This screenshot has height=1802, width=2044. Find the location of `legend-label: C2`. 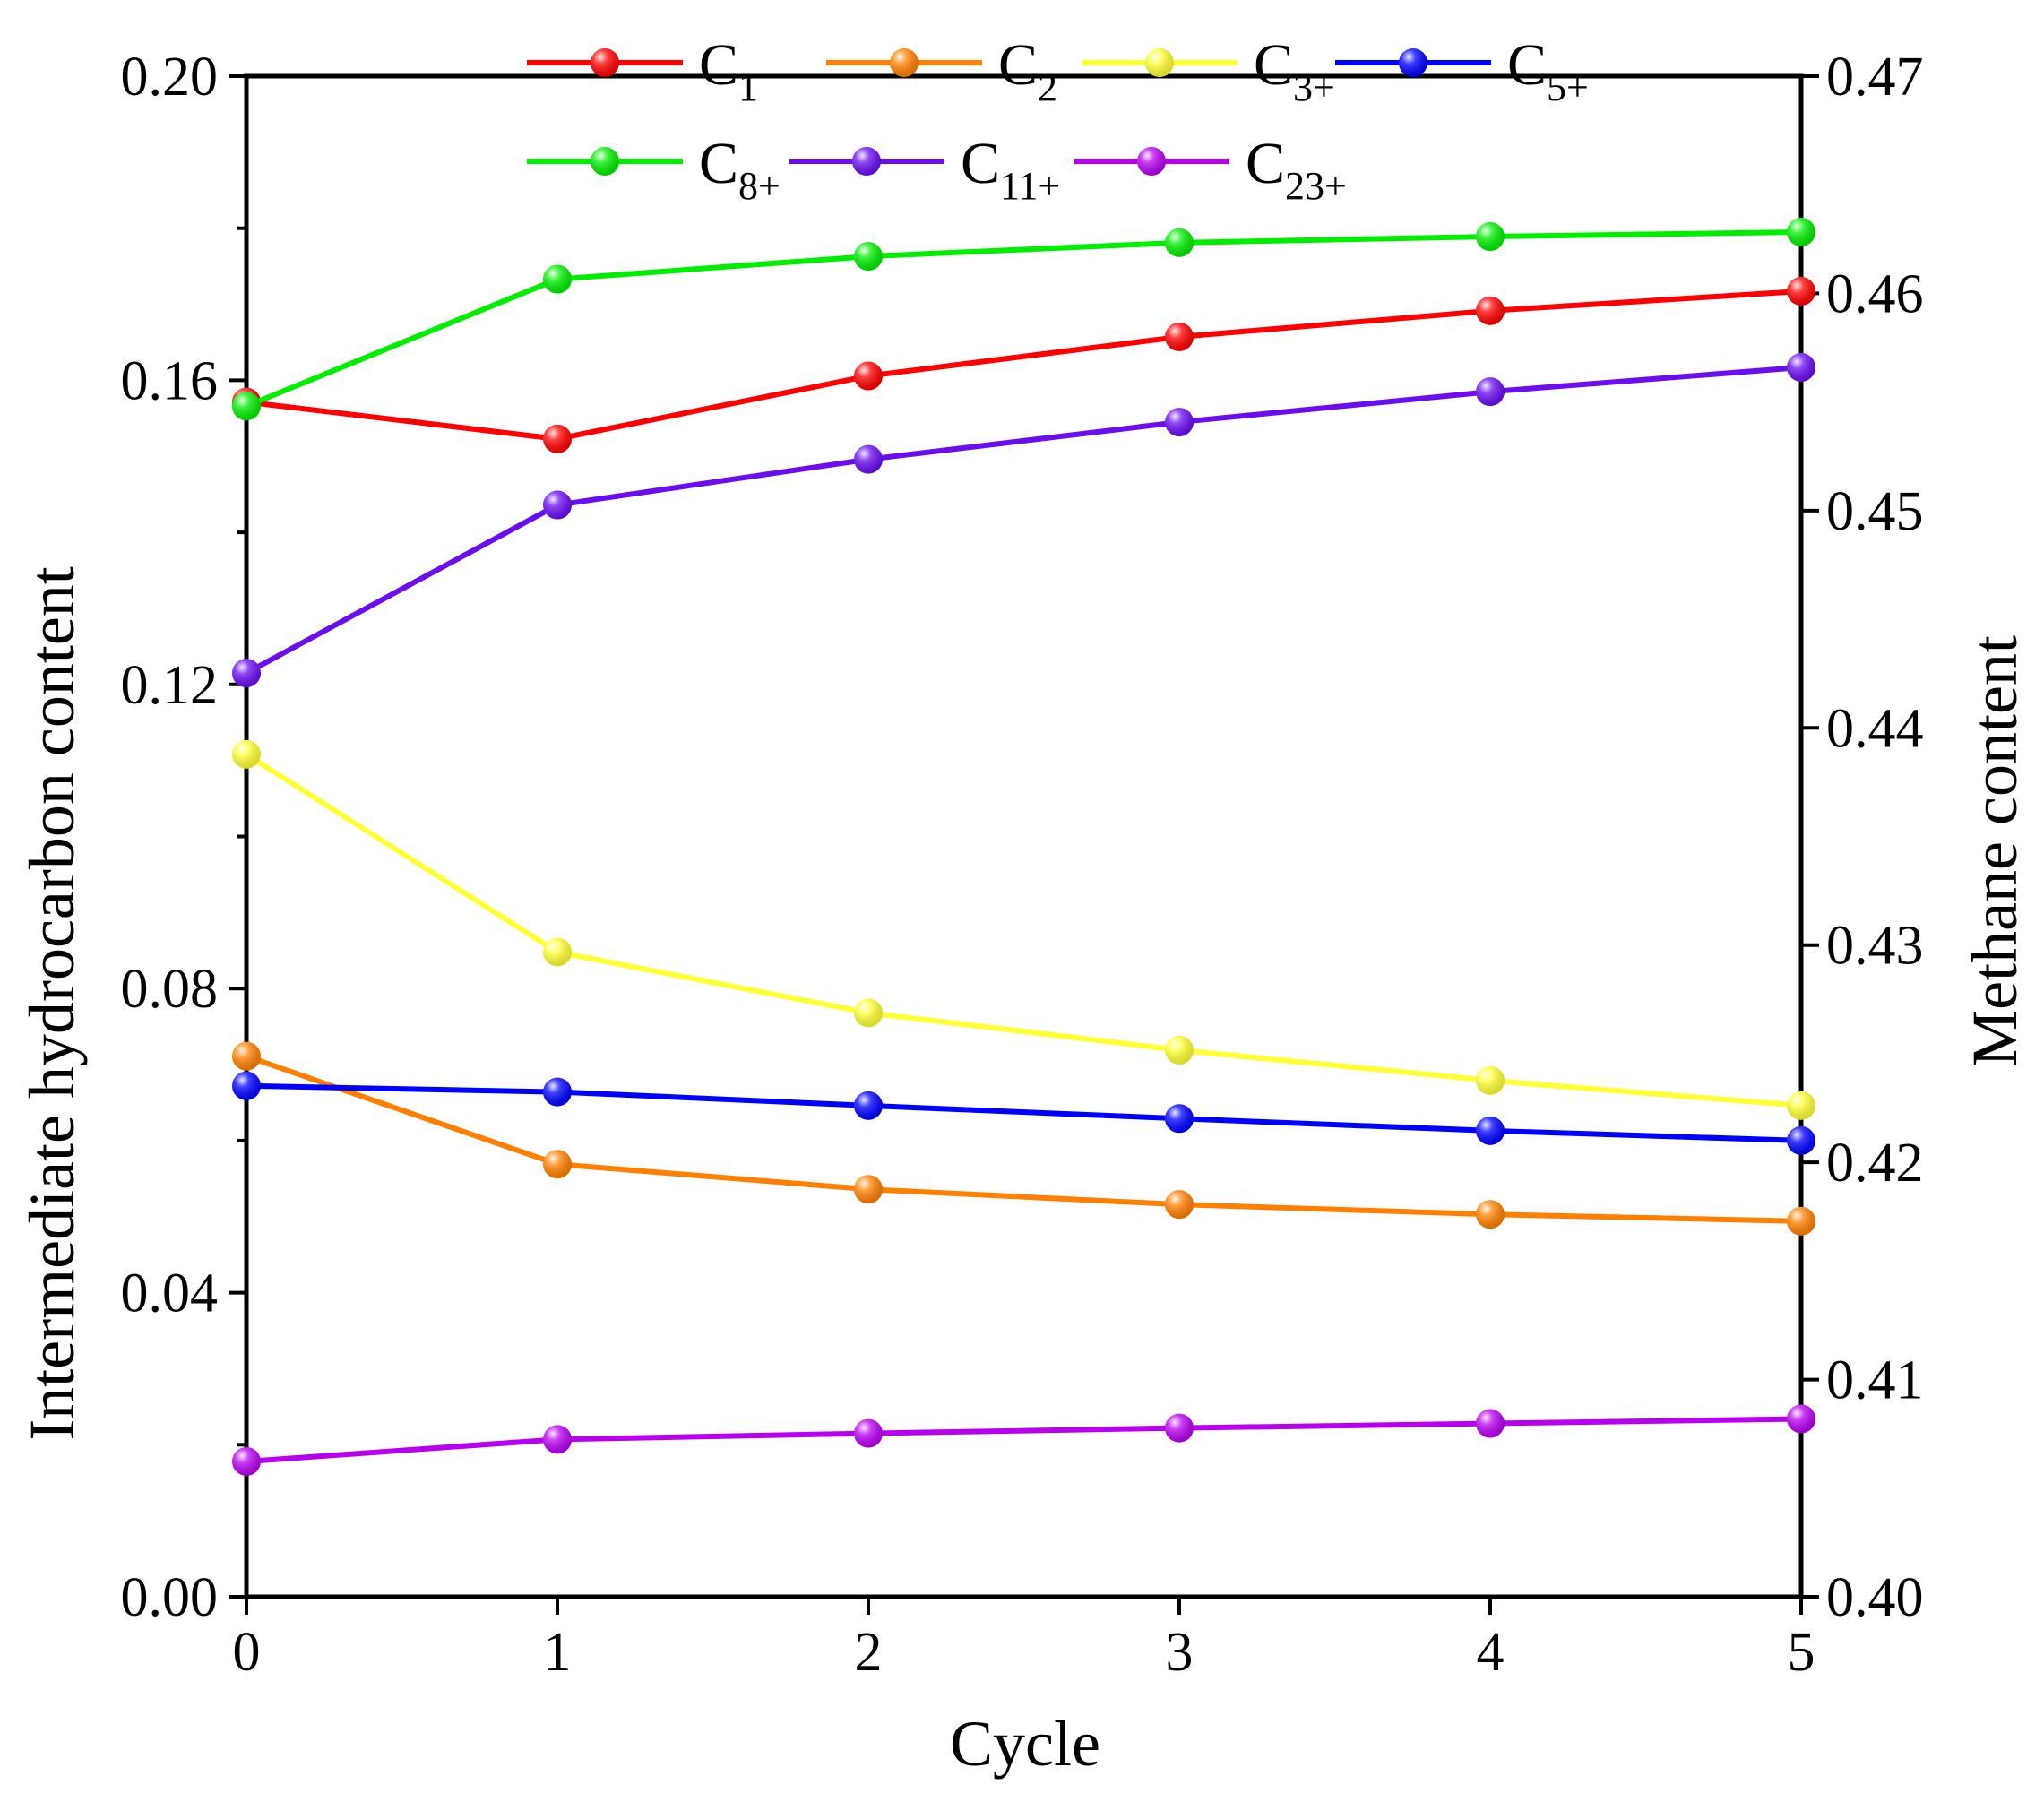

legend-label: C2 is located at coordinates (1027, 70).